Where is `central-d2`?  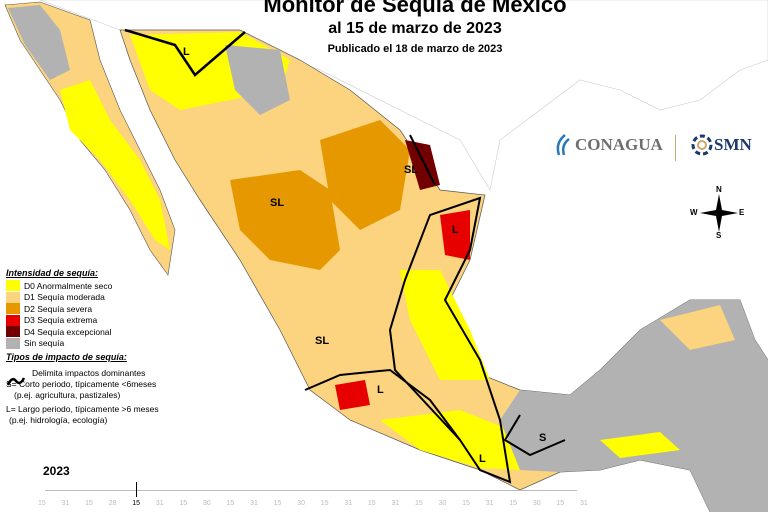
central-d2 is located at coordinates (285, 220).